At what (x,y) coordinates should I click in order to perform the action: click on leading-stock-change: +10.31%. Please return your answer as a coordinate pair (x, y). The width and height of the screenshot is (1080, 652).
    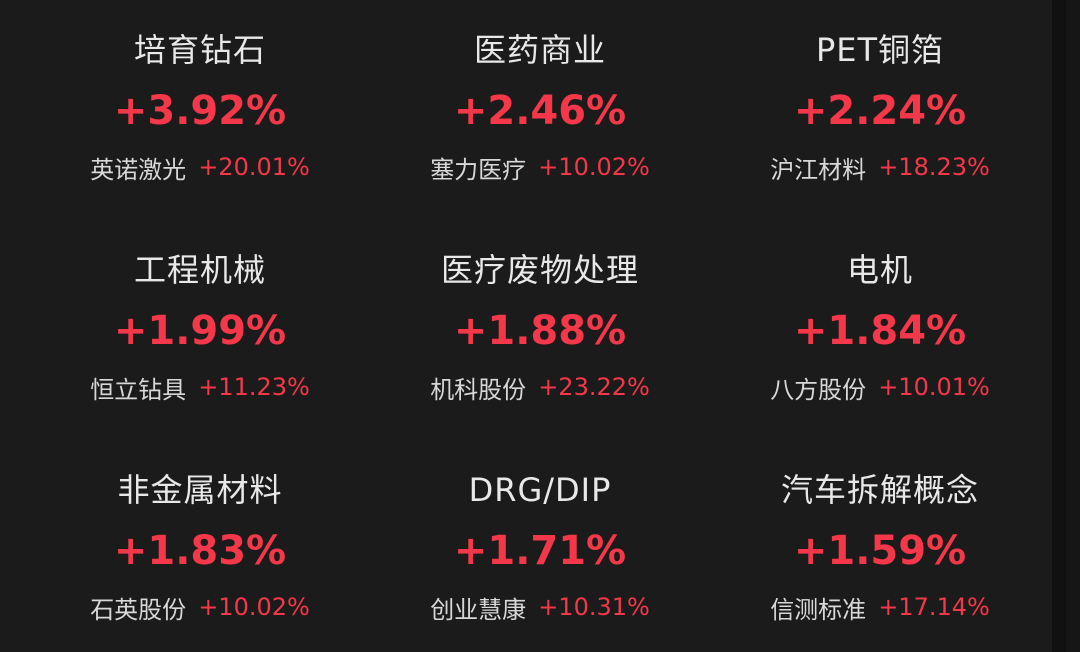
    Looking at the image, I should click on (594, 607).